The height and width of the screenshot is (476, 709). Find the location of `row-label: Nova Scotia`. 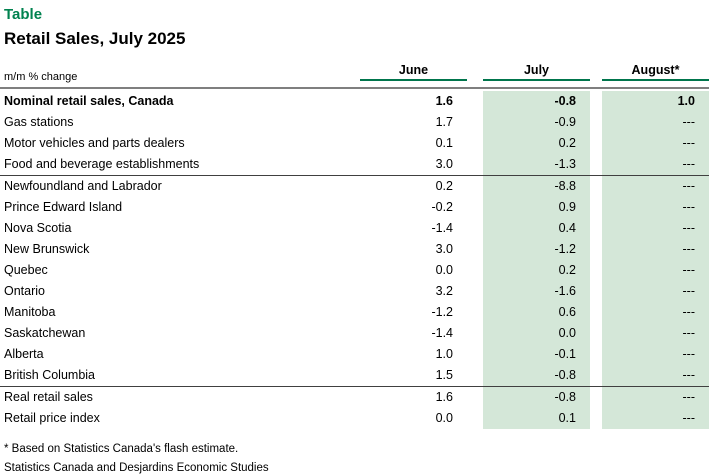

row-label: Nova Scotia is located at coordinates (38, 228).